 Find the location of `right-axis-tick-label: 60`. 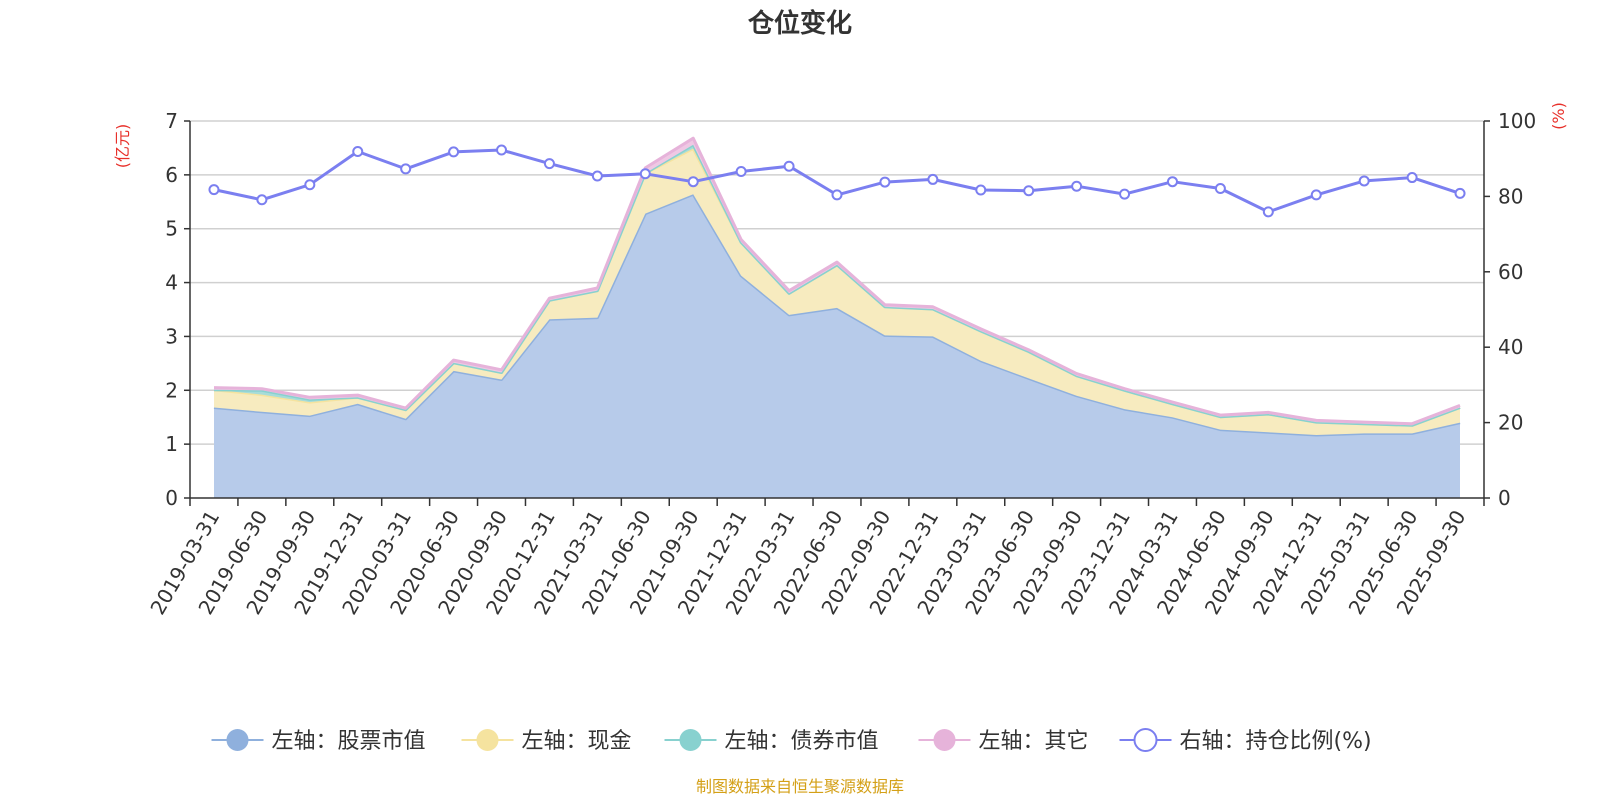

right-axis-tick-label: 60 is located at coordinates (1510, 272).